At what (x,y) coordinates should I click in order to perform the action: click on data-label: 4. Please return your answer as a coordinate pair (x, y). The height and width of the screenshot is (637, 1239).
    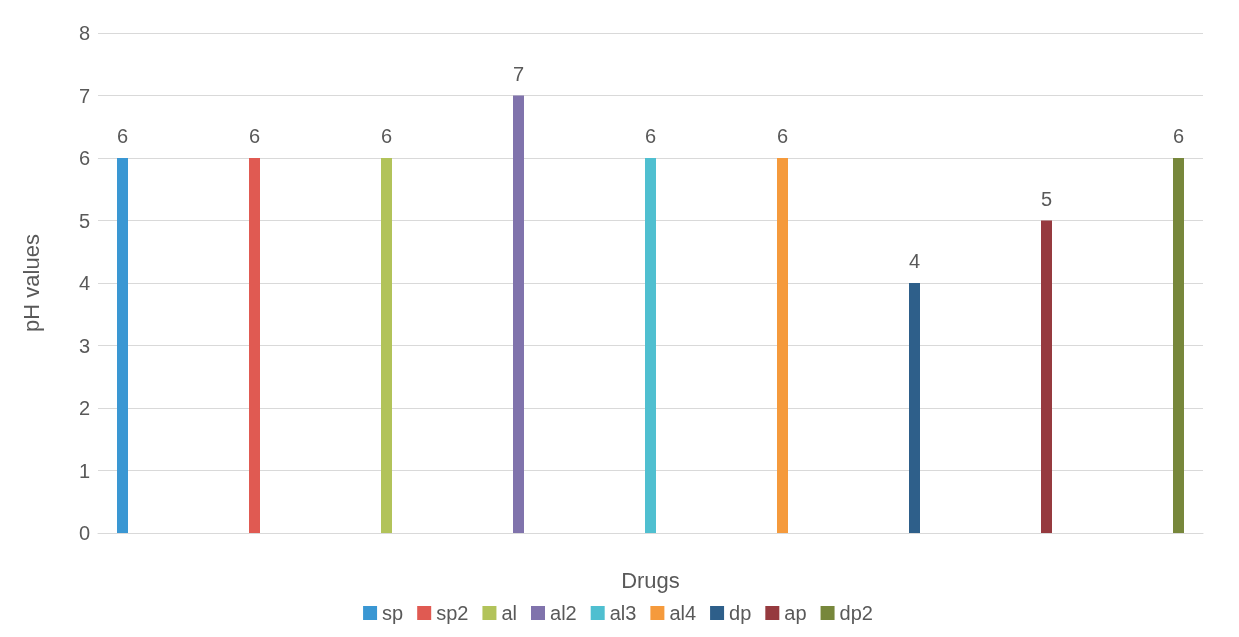
    Looking at the image, I should click on (914, 261).